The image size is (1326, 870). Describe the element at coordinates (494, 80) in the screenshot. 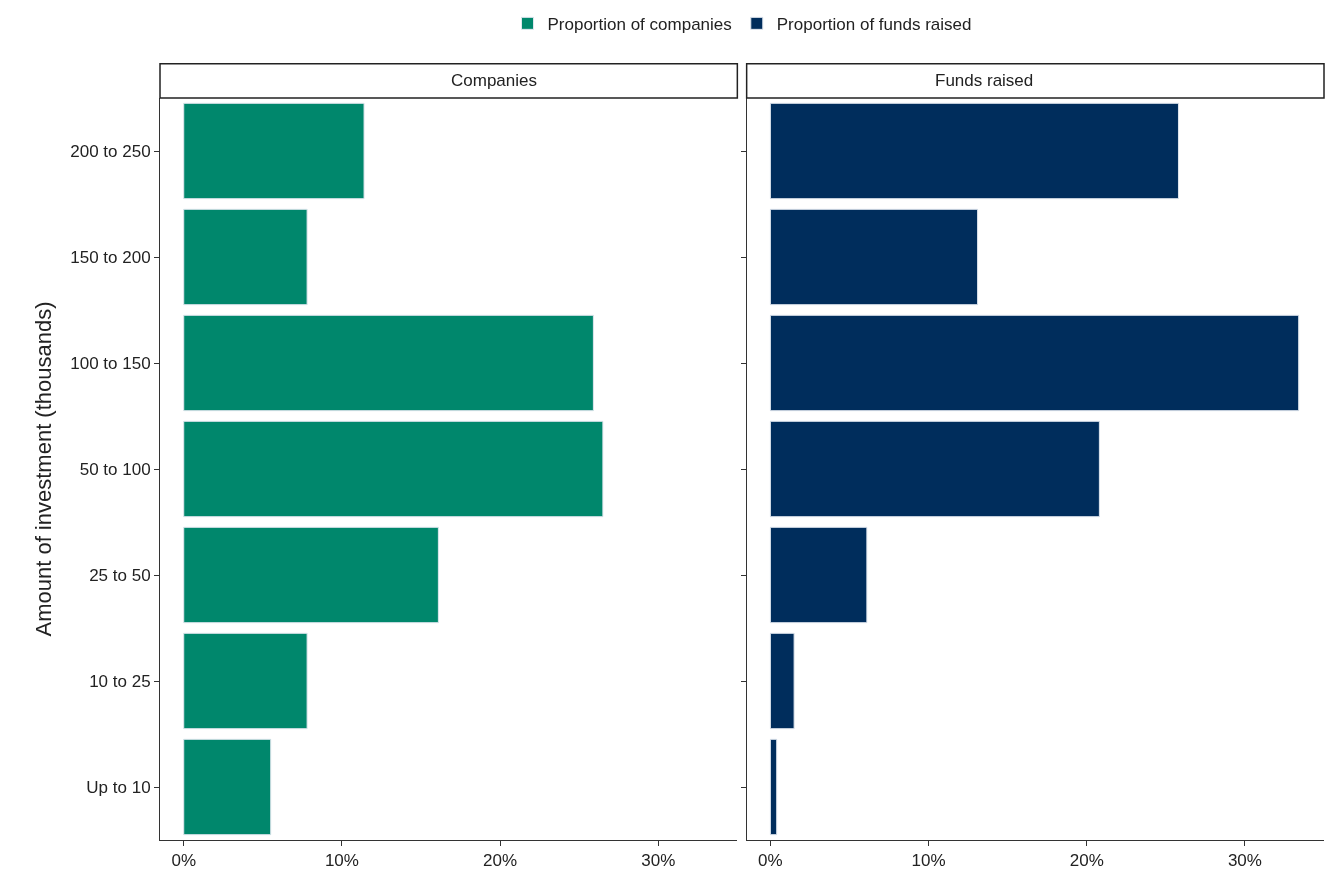

I see `chart-title: Companies` at that location.